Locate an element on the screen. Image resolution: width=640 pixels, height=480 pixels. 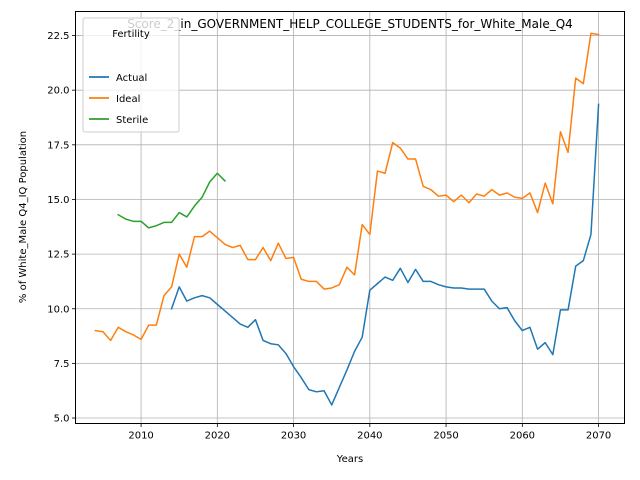
legend-label-ideal: Ideal is located at coordinates (128, 99).